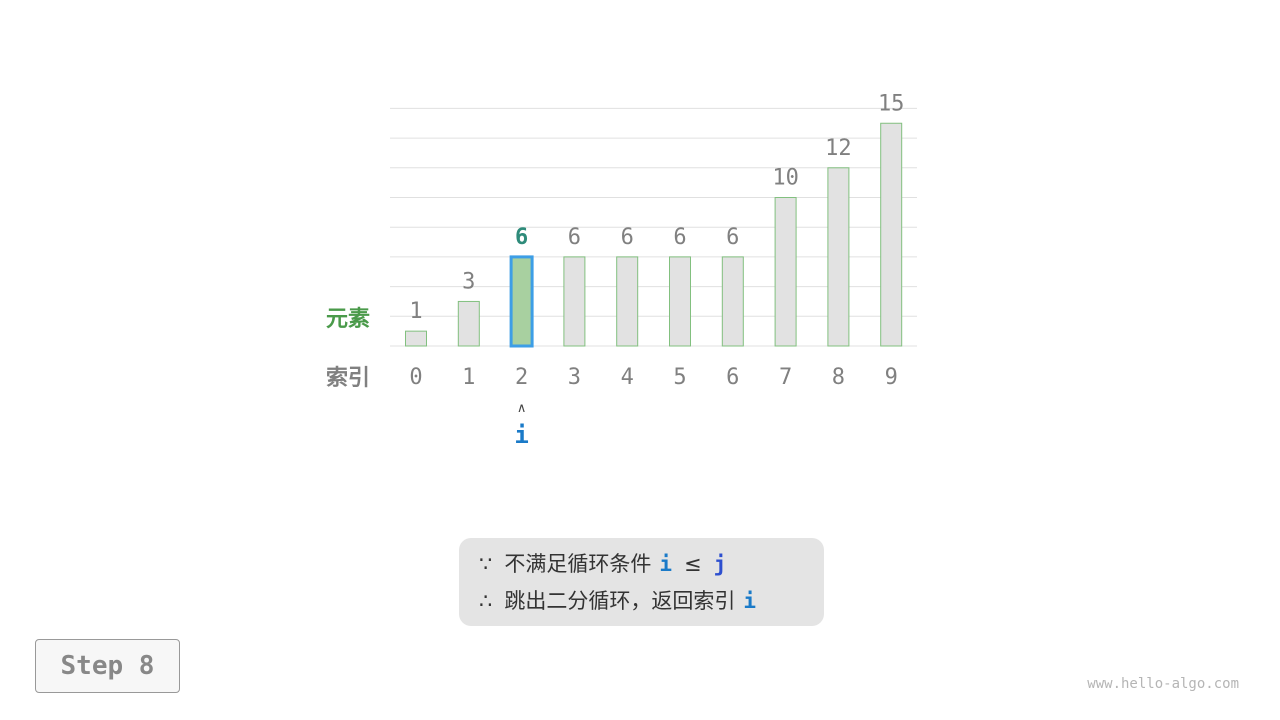  Describe the element at coordinates (641, 582) in the screenshot. I see `explanation-box: ∵ 不满足循环条件 i ≤ j ∴ 跳出二分循环，返回索引 i` at that location.